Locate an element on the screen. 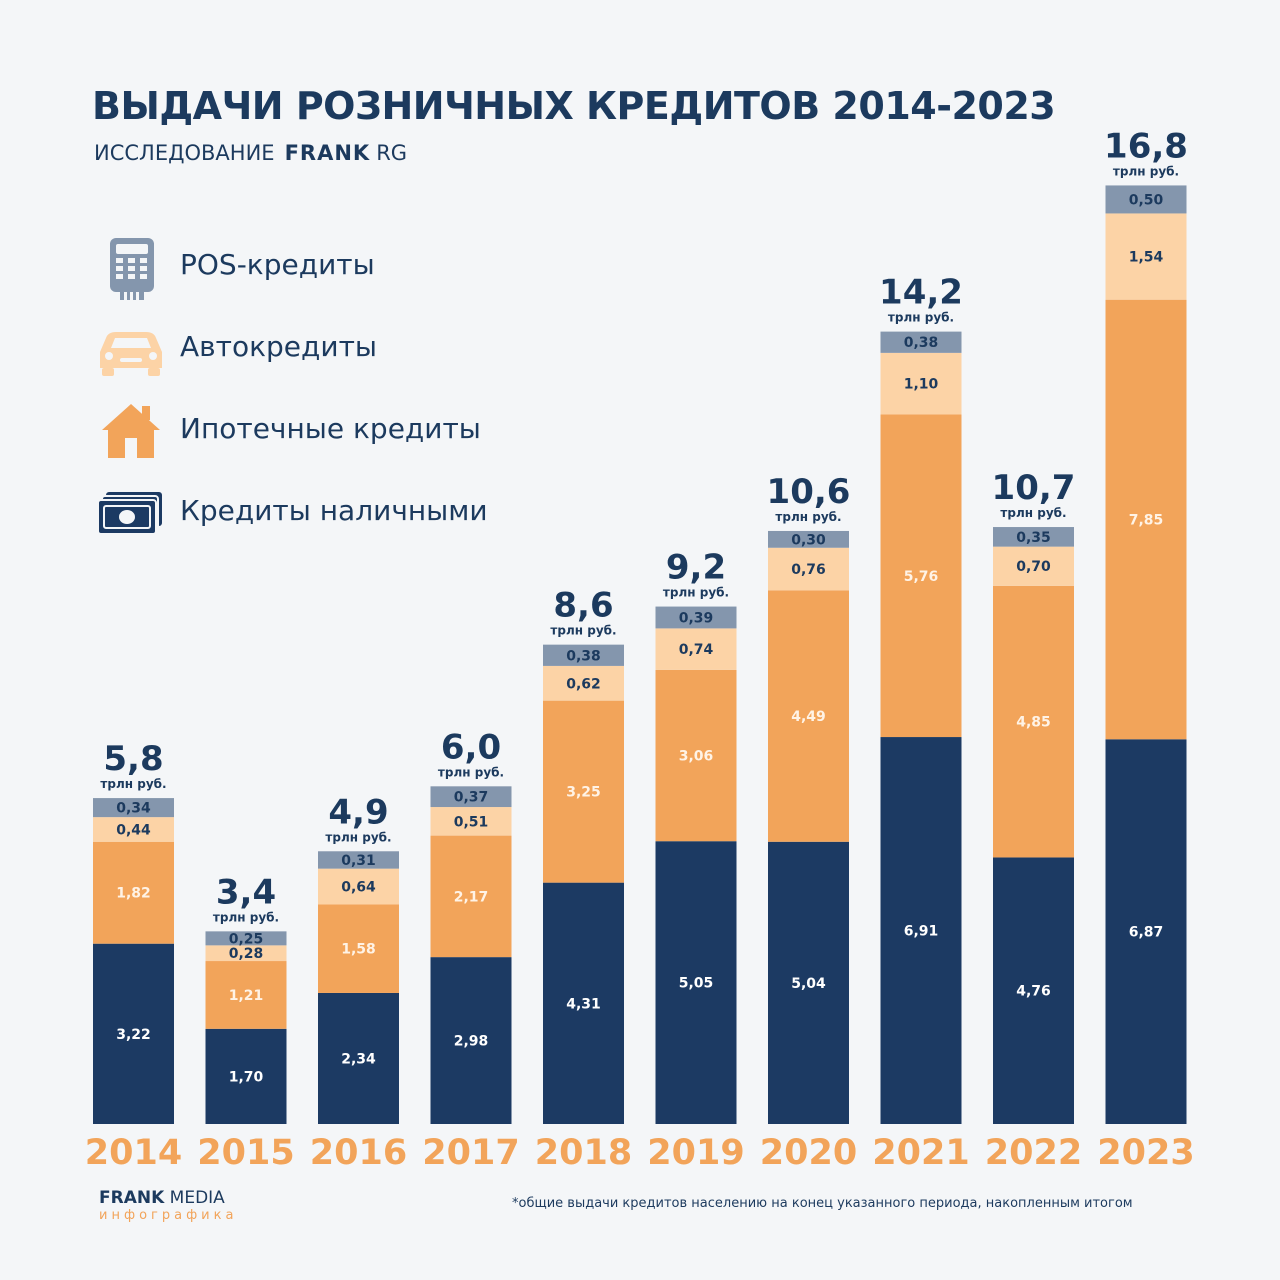 The height and width of the screenshot is (1280, 1280). bar-segment-auto-2018 is located at coordinates (583, 683).